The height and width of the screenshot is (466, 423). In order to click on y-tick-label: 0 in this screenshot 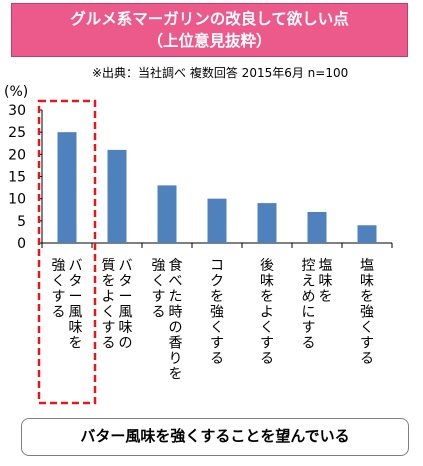, I will do `click(21, 244)`.